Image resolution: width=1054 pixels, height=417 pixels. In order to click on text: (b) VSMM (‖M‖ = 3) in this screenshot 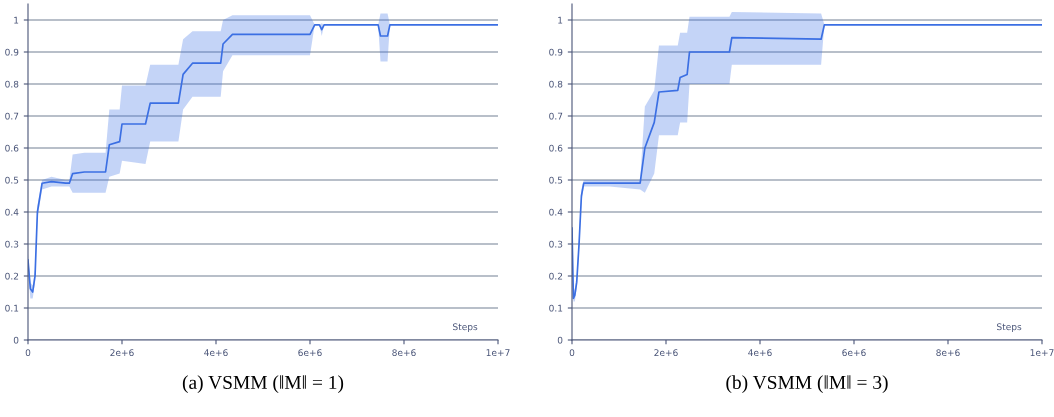, I will do `click(807, 384)`.